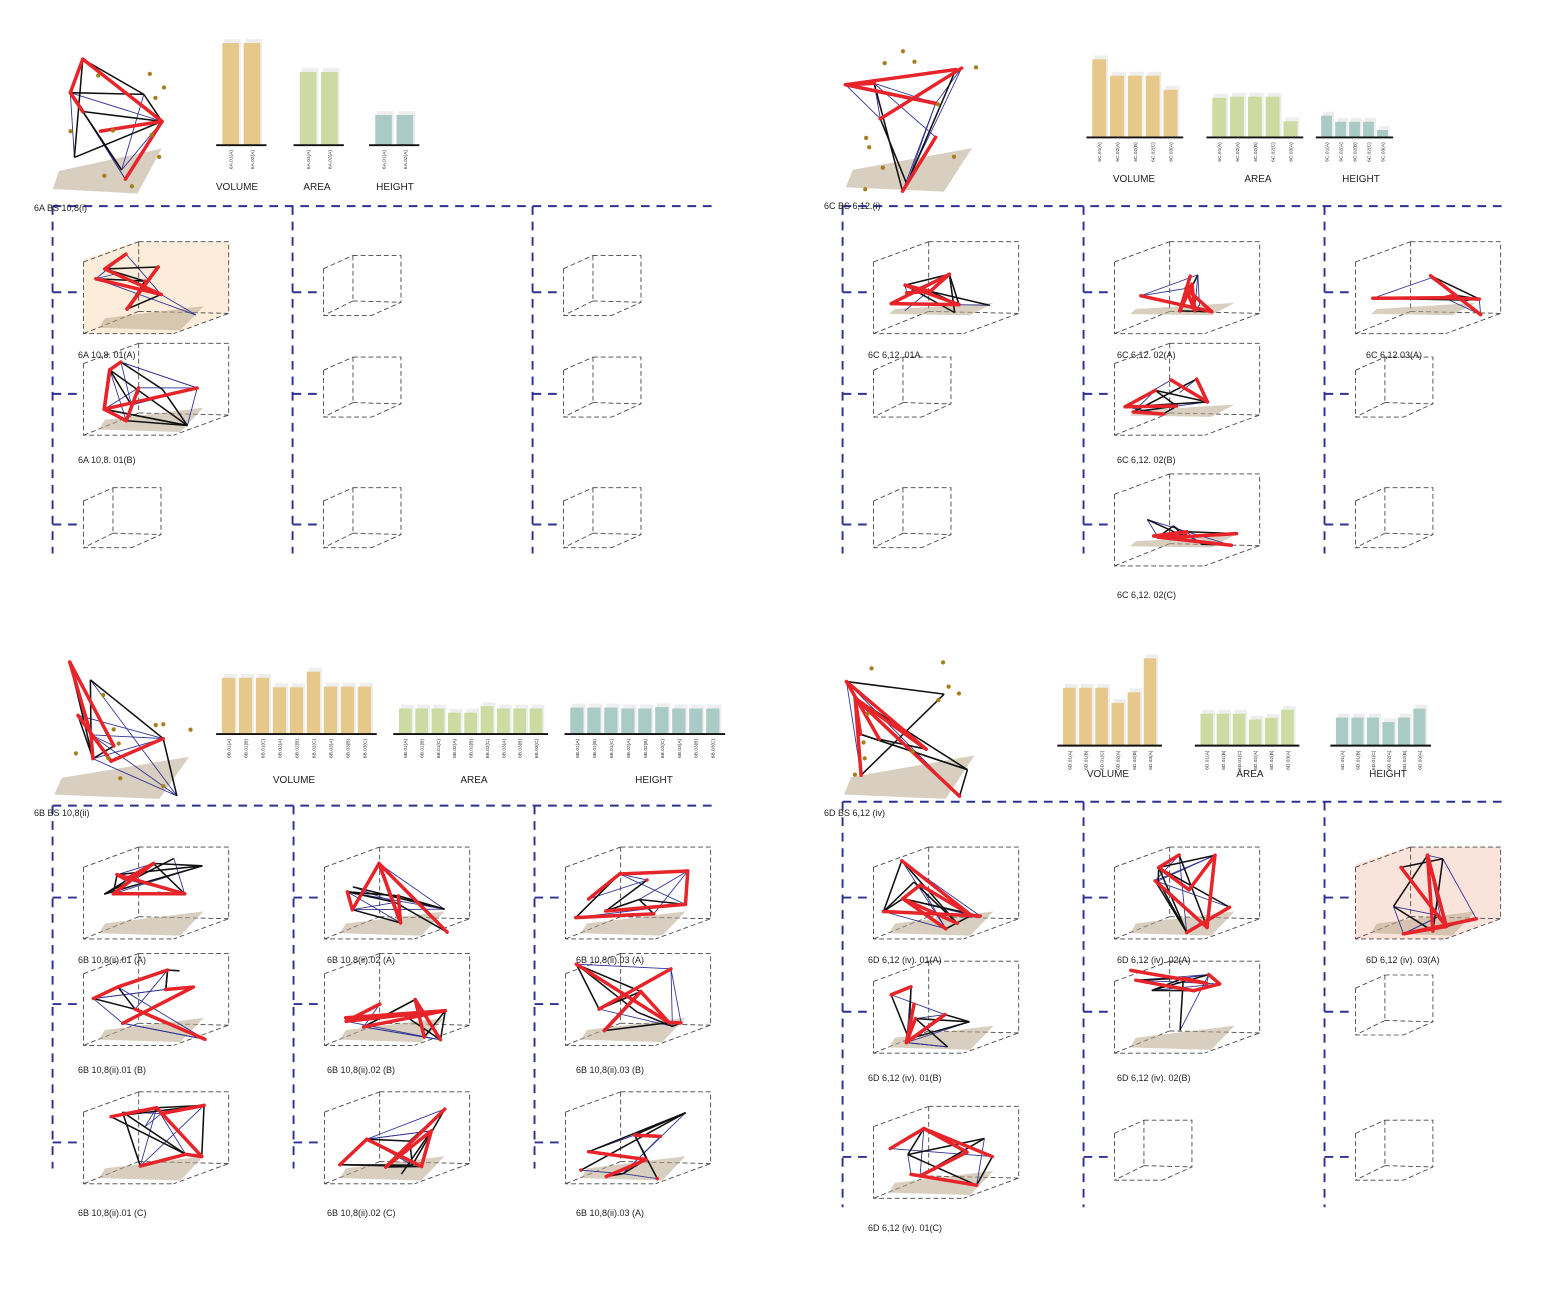 Image resolution: width=1548 pixels, height=1295 pixels. I want to click on bar-tick-label: 6C.03(A), so click(1291, 152).